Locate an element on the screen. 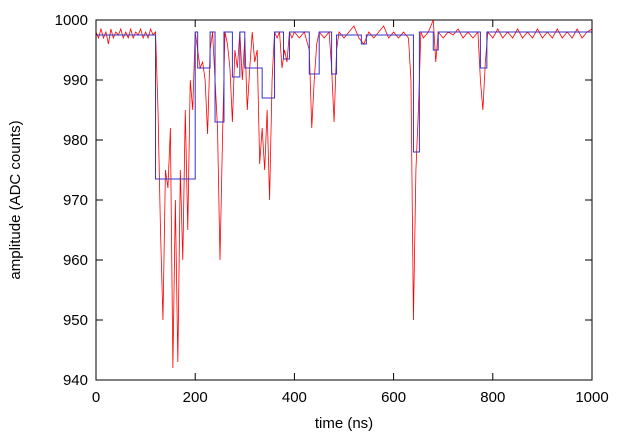 This screenshot has width=623, height=441. y-tick-label: 960 is located at coordinates (75, 260).